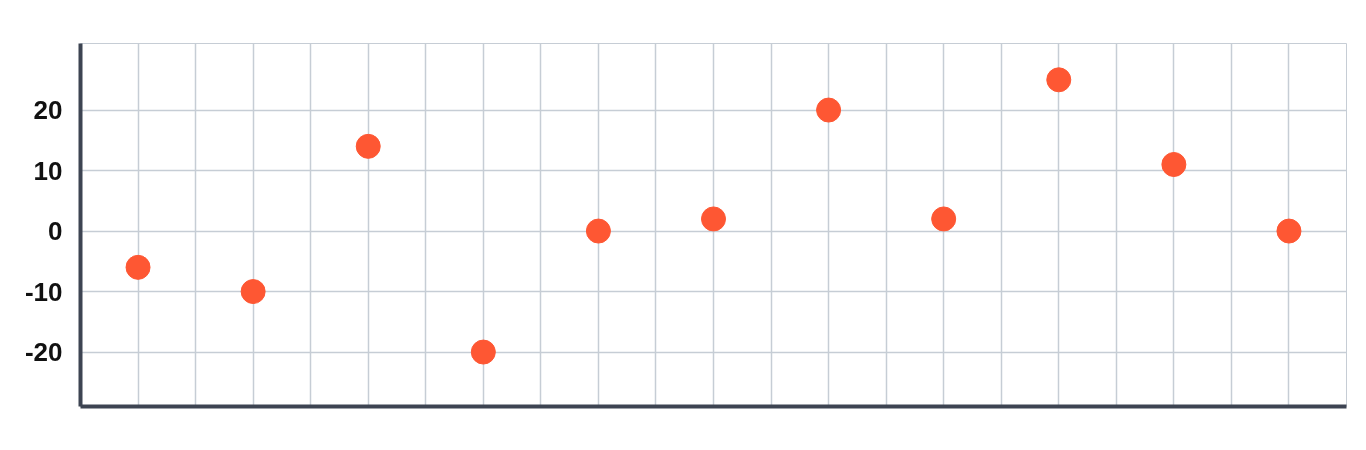  What do you see at coordinates (48, 110) in the screenshot?
I see `y-tick-label: 20` at bounding box center [48, 110].